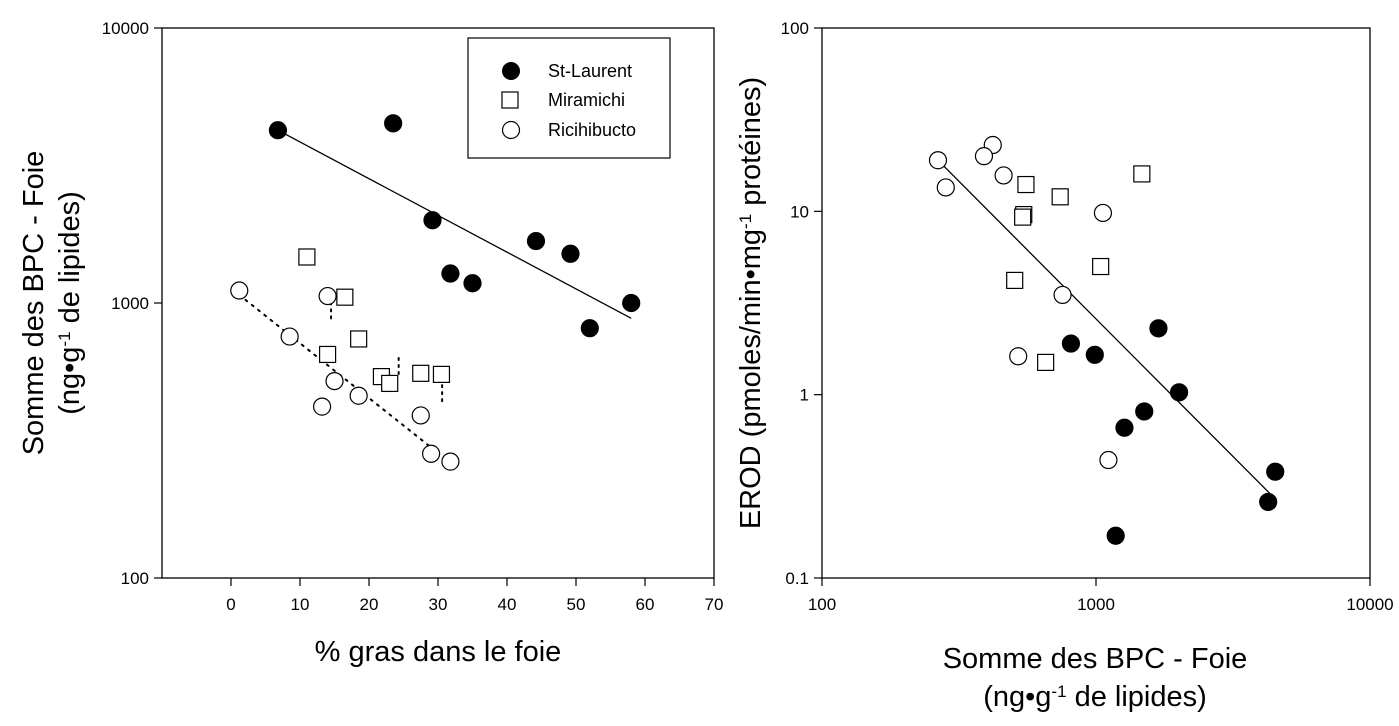 The height and width of the screenshot is (726, 1399). Describe the element at coordinates (1058, 691) in the screenshot. I see `right-x-axis-title-unit-sup: -1` at that location.